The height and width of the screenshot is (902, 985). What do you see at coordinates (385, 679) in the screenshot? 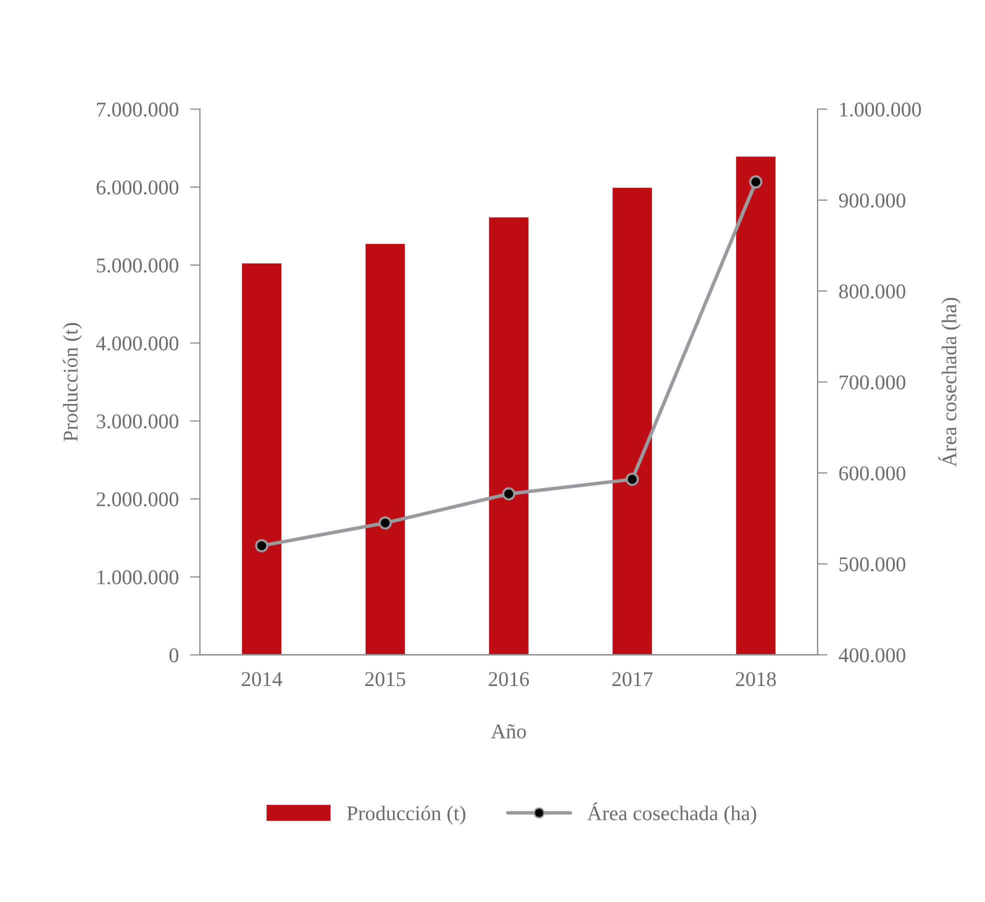
I see `x-tick-label: 2015` at bounding box center [385, 679].